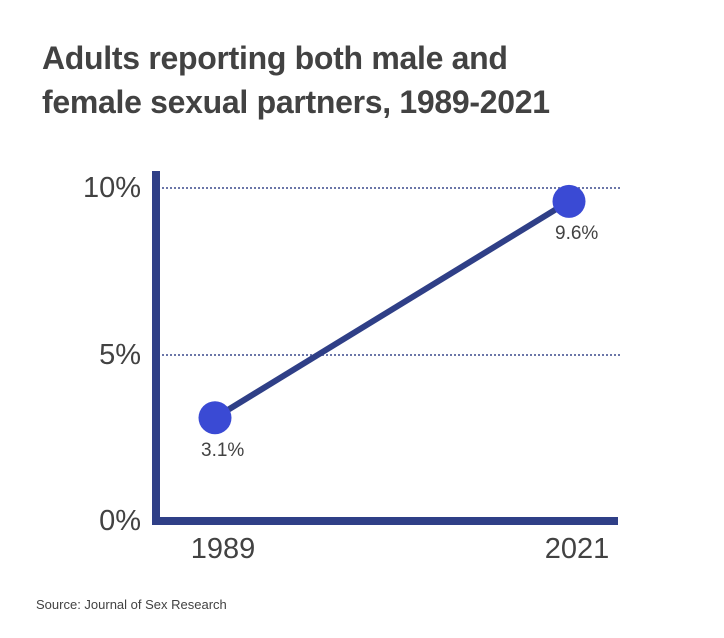 The image size is (724, 638). I want to click on source-note: Source: Journal of Sex Research, so click(131, 604).